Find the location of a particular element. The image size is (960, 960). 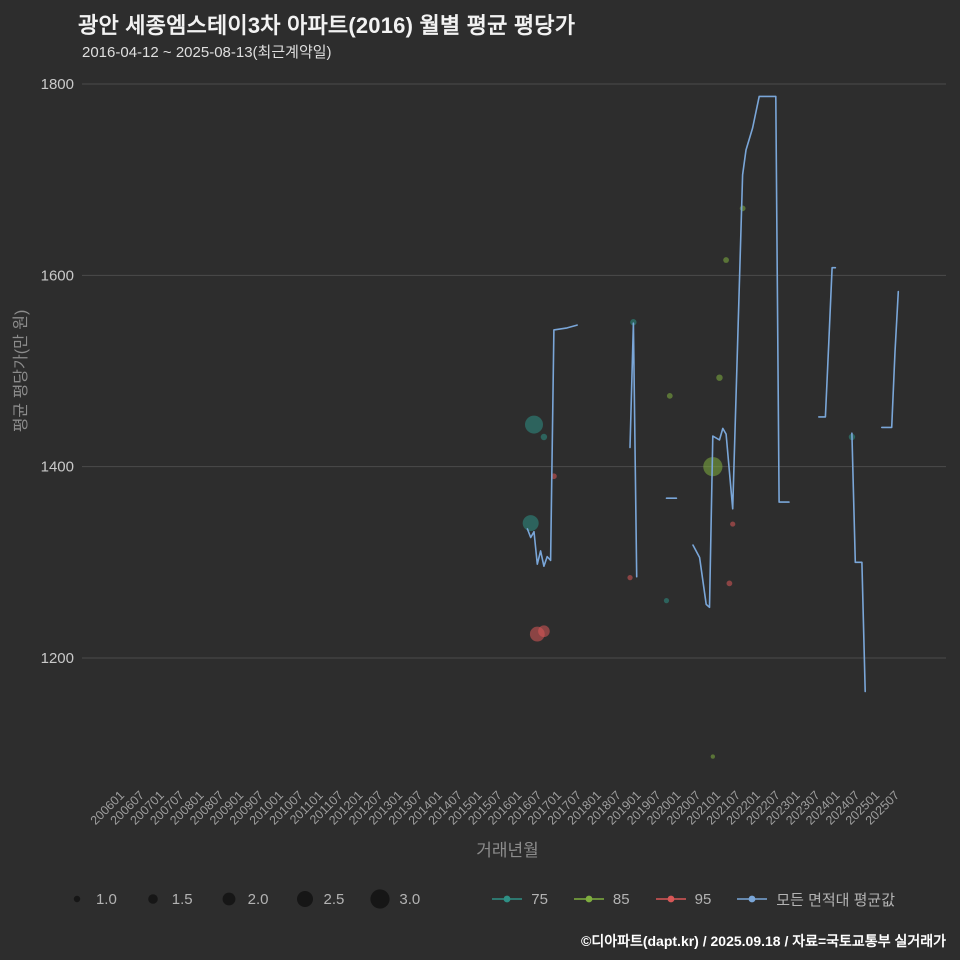

size-legend-2.5: 2.5 is located at coordinates (319, 899).